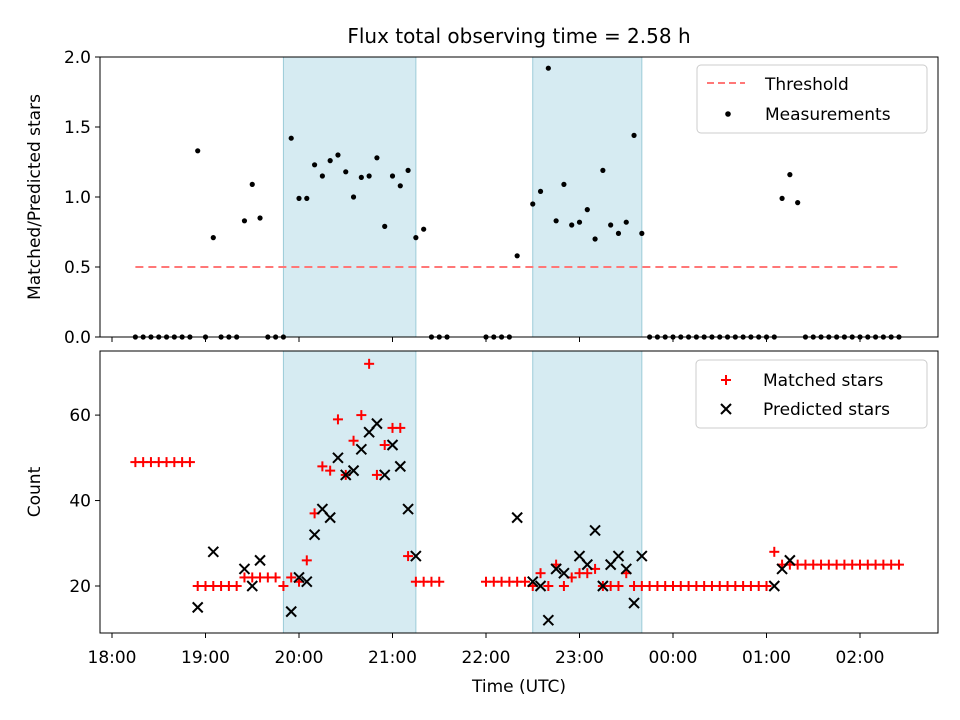  I want to click on legend-bottom: Matched stars Predicted stars, so click(811, 394).